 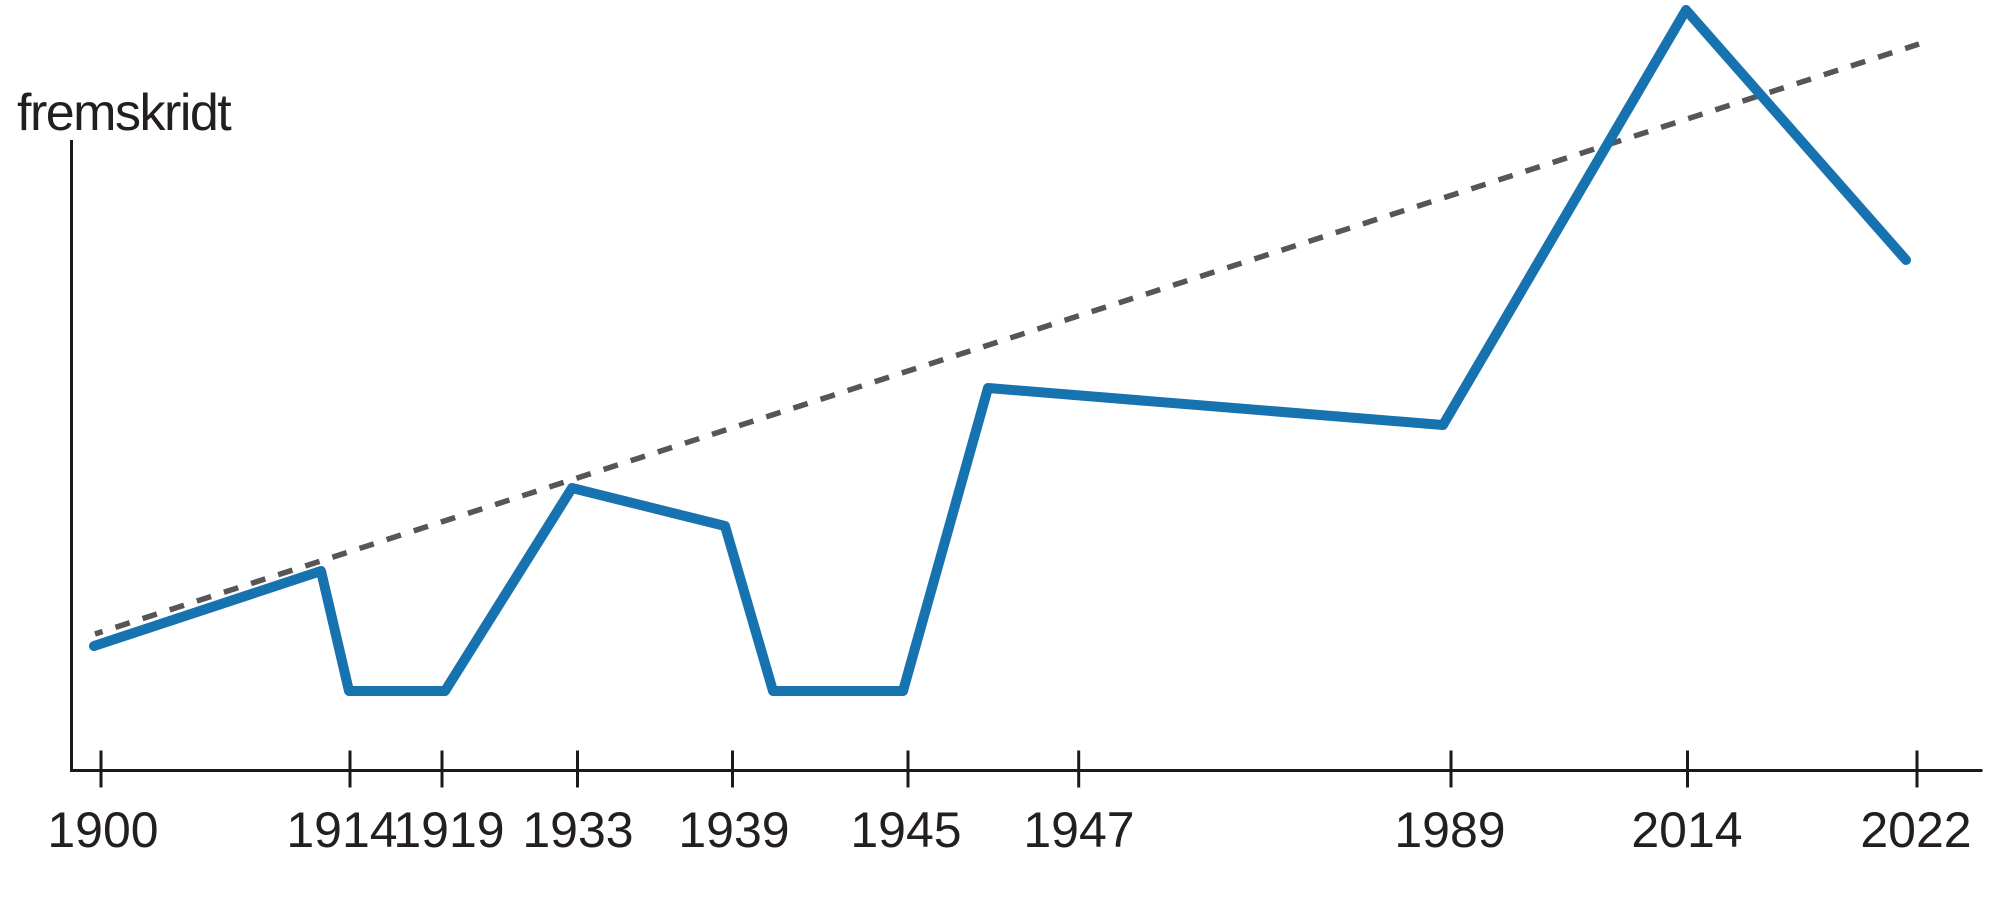 I want to click on svg-text: 1945, so click(x=905, y=830).